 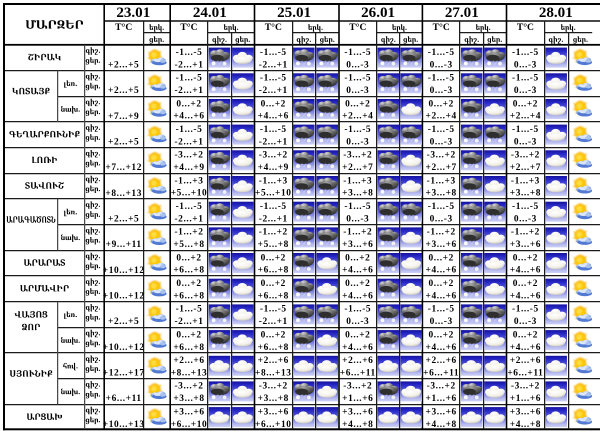 What do you see at coordinates (123, 220) in the screenshot?
I see `svg-text: +2...+5` at bounding box center [123, 220].